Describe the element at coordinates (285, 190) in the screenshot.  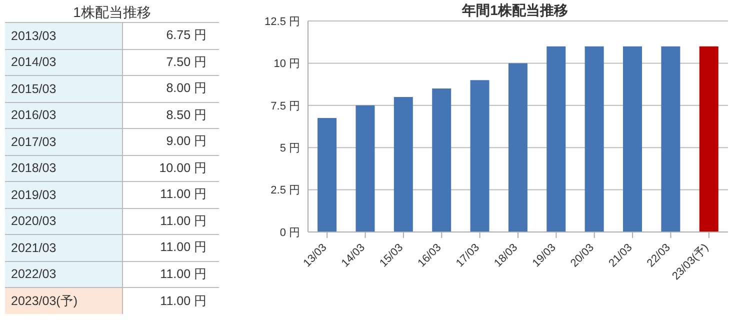
I see `y-tick-label: 2.5 円` at that location.